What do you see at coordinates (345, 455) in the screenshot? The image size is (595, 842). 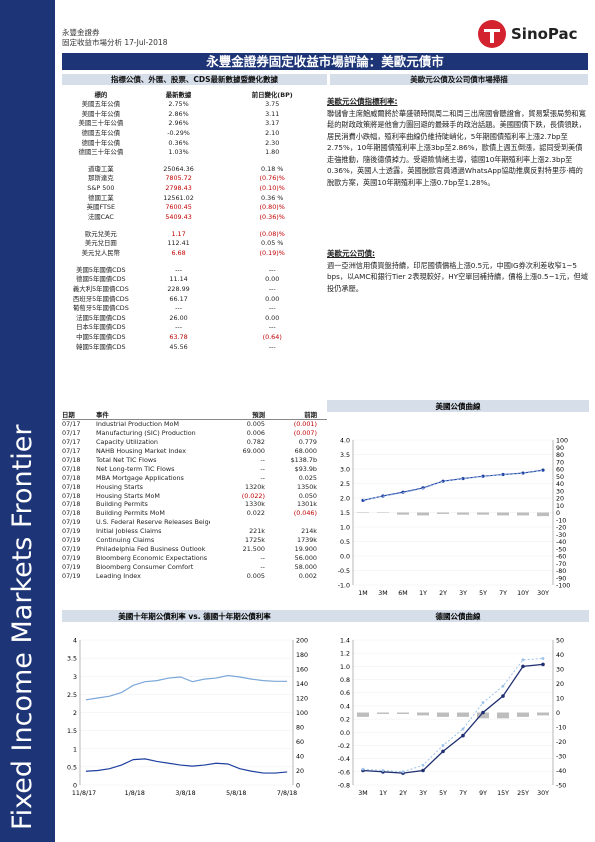 I see `y-tick-label: 3.5` at bounding box center [345, 455].